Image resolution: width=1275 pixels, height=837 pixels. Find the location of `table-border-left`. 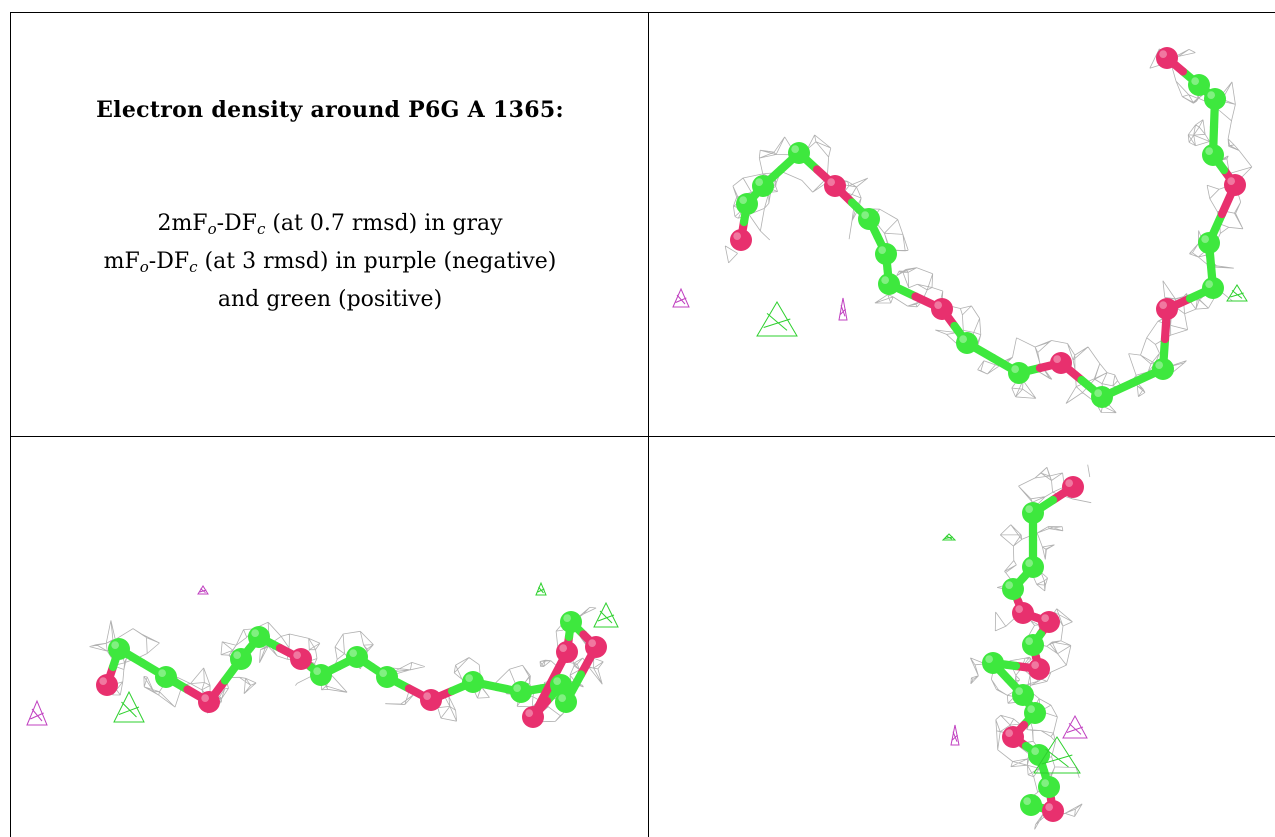

table-border-left is located at coordinates (10, 424).